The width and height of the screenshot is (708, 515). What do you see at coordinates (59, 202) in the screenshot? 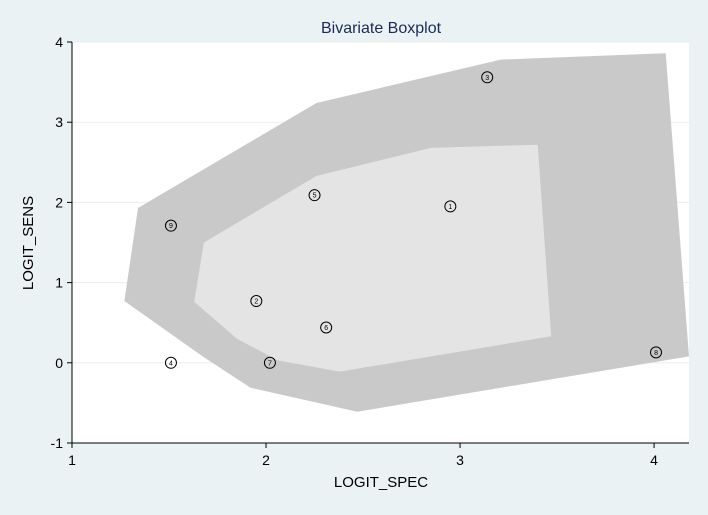
I see `y-tick-label-3: 2` at bounding box center [59, 202].